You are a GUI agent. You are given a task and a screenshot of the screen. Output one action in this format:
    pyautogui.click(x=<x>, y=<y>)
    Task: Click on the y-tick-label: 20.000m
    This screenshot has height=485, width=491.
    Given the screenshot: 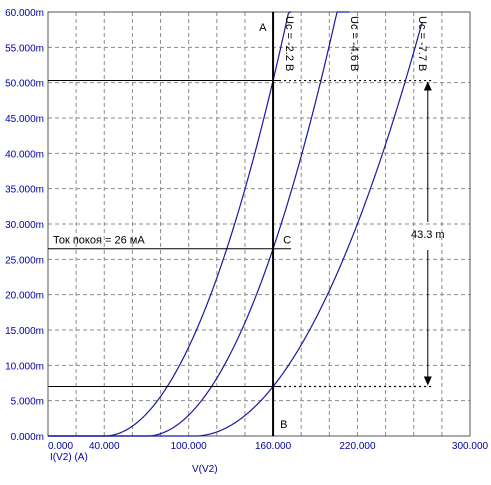 What is the action you would take?
    pyautogui.click(x=24, y=296)
    